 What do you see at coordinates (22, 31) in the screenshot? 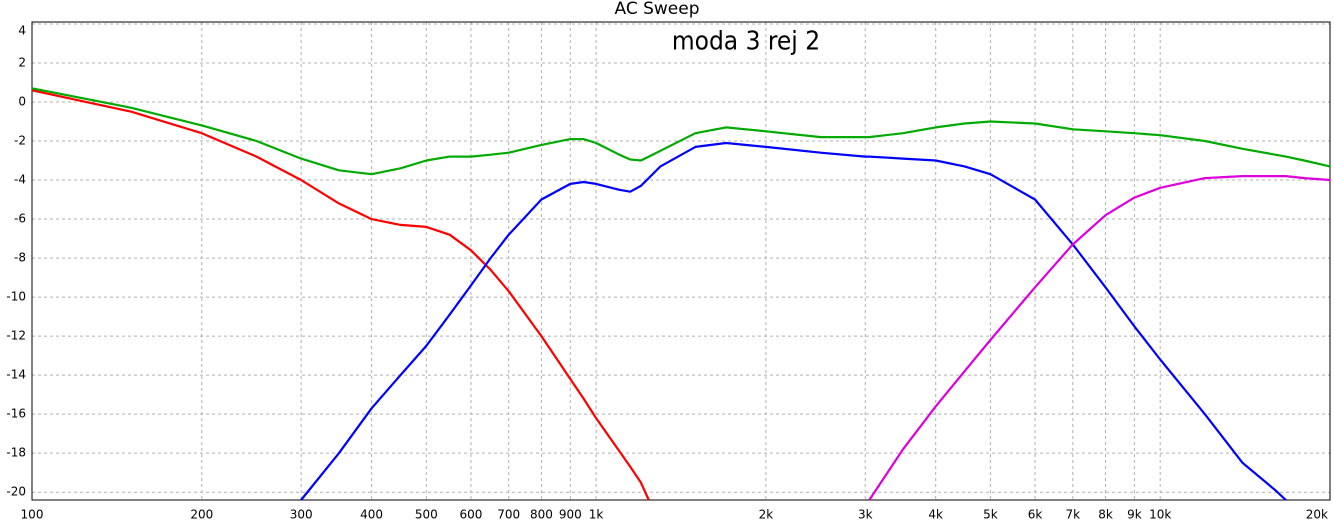
I see `y-tick-label: 4` at bounding box center [22, 31].